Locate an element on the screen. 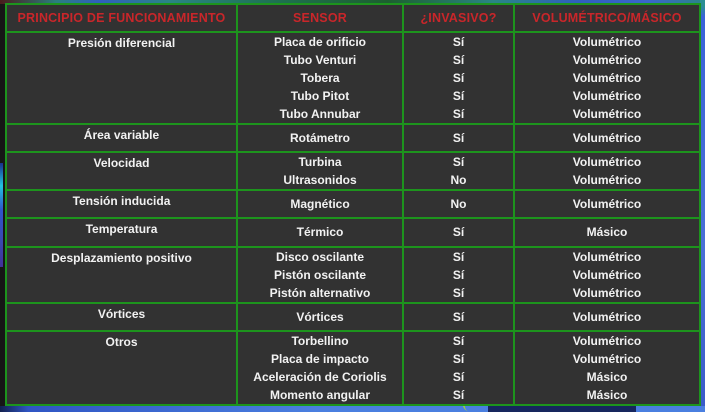  table-row: Ultrasonidos No Volumétrico is located at coordinates (353, 181).